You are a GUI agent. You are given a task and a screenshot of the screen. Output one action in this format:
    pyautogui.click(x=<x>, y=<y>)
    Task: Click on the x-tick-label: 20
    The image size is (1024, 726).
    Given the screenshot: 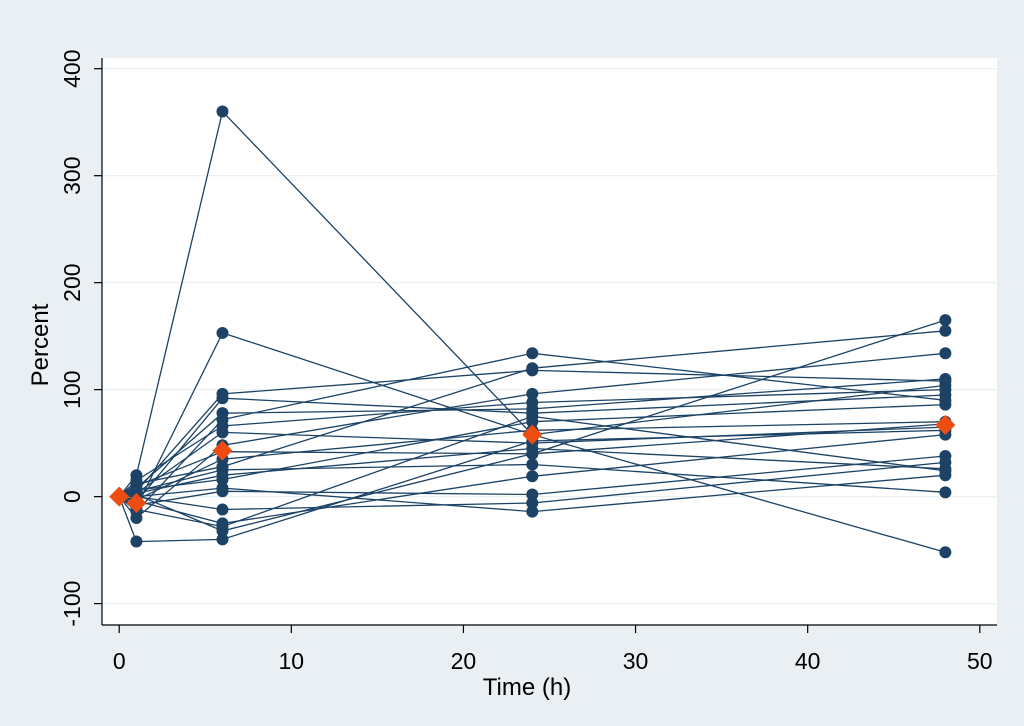 What is the action you would take?
    pyautogui.click(x=464, y=661)
    